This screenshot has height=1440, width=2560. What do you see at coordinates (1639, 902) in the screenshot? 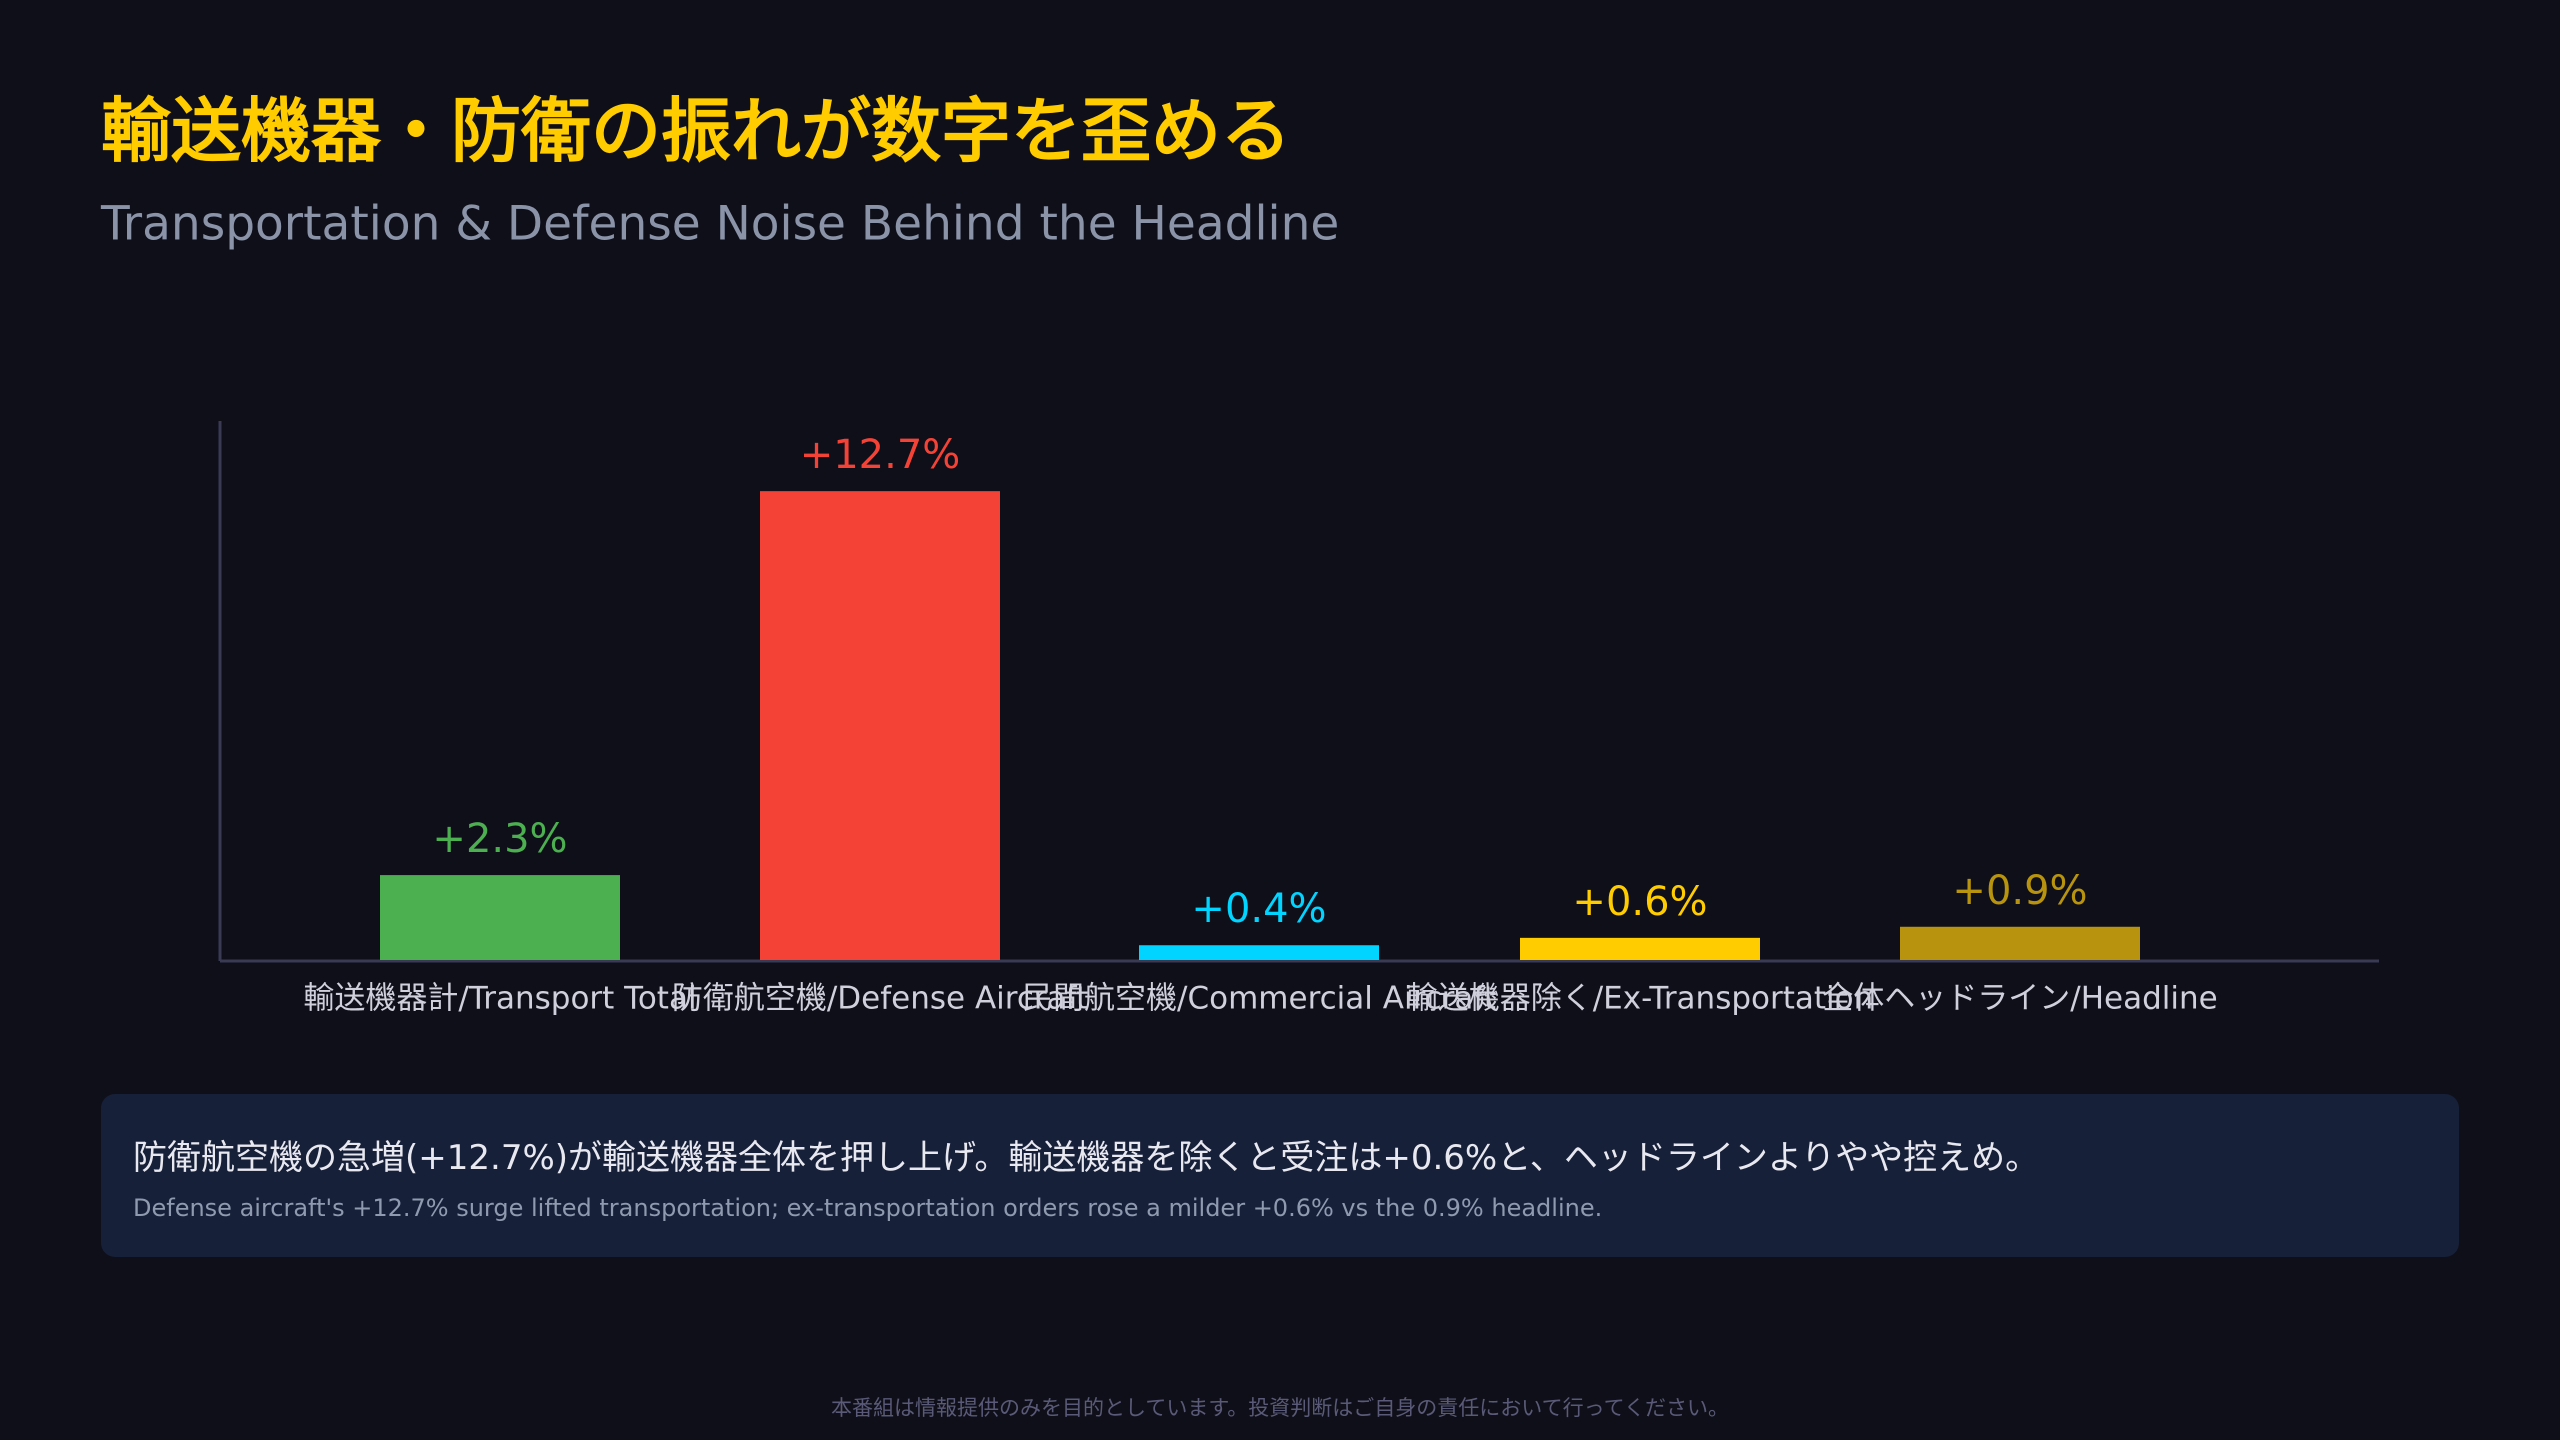
I see `value-label: +0.6%` at bounding box center [1639, 902].